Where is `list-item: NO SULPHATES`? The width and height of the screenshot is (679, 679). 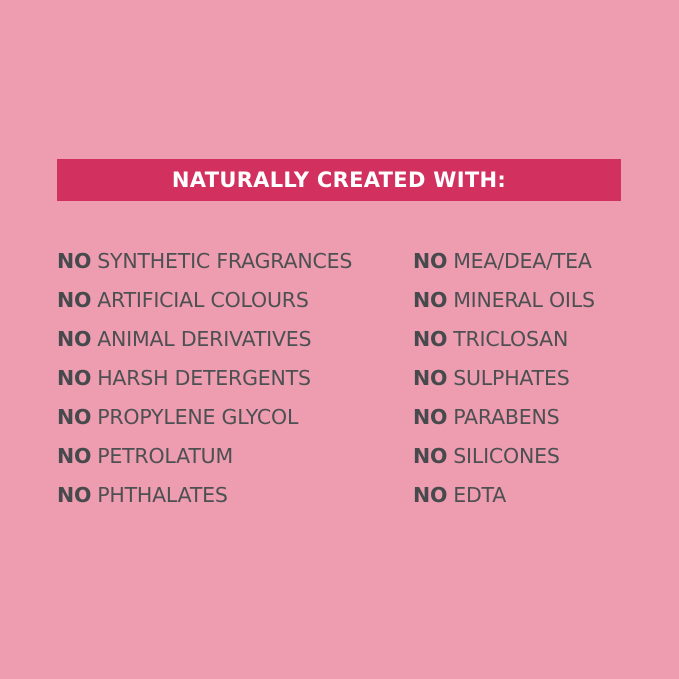
list-item: NO SULPHATES is located at coordinates (504, 382).